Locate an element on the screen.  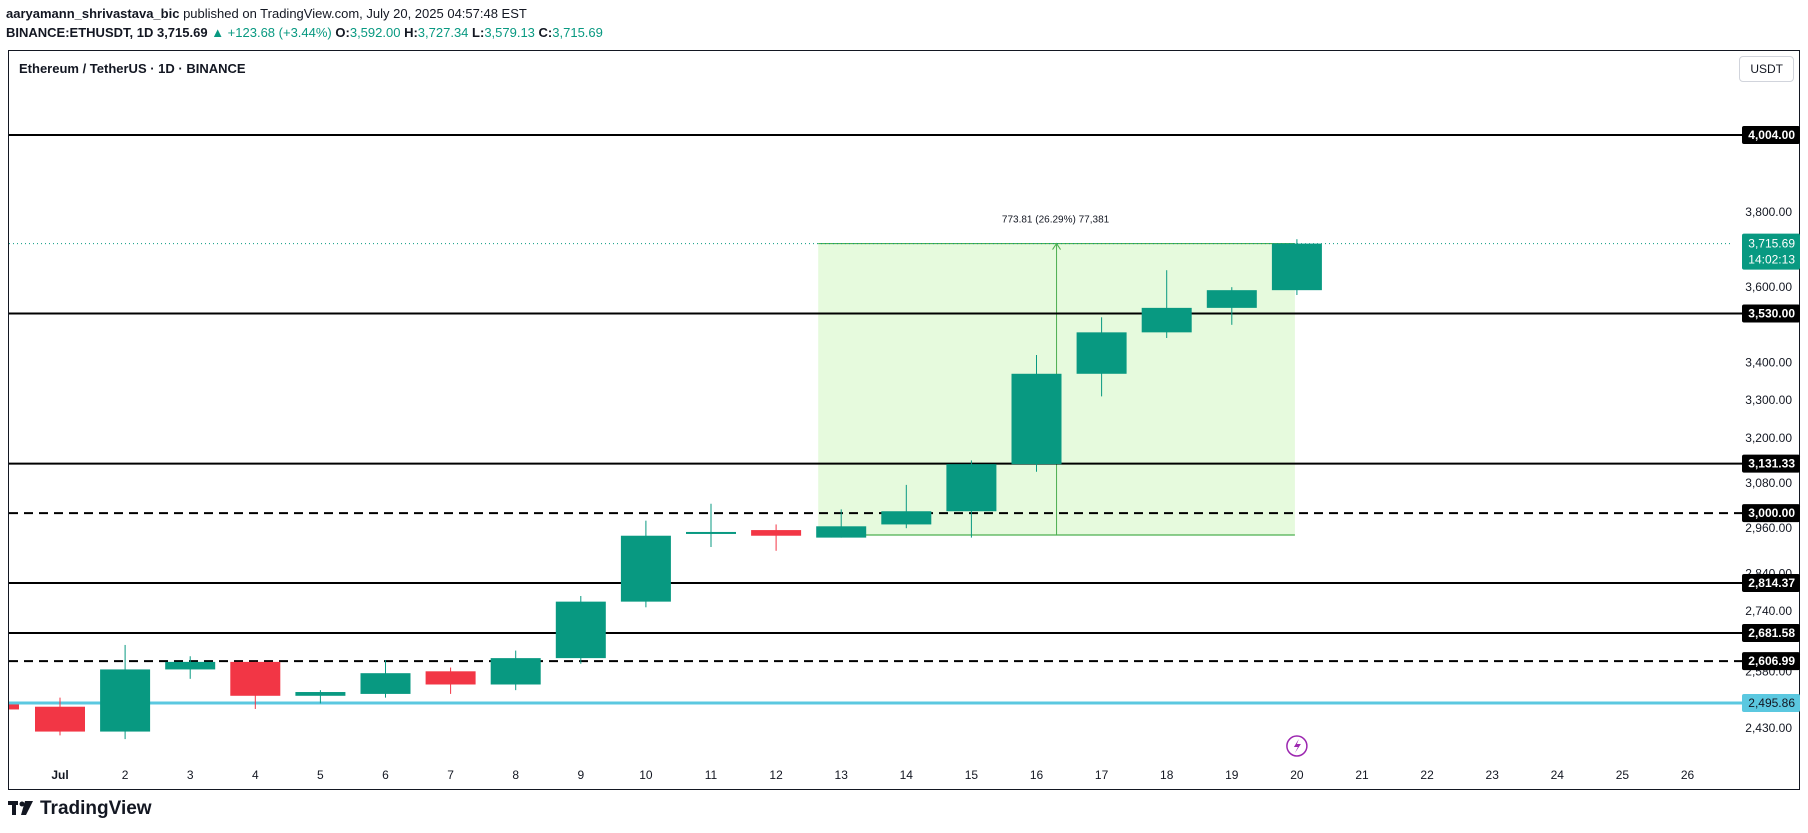
x-tick-label: 22 is located at coordinates (1427, 775).